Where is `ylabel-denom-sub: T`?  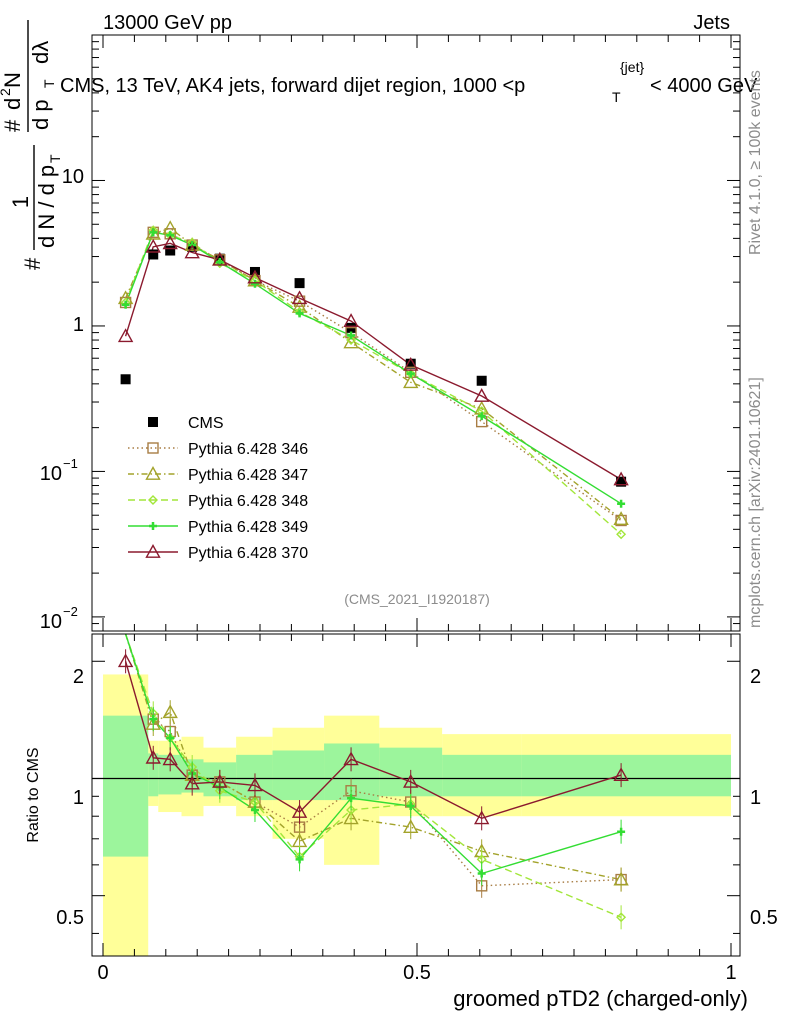
ylabel-denom-sub: T is located at coordinates (55, 158).